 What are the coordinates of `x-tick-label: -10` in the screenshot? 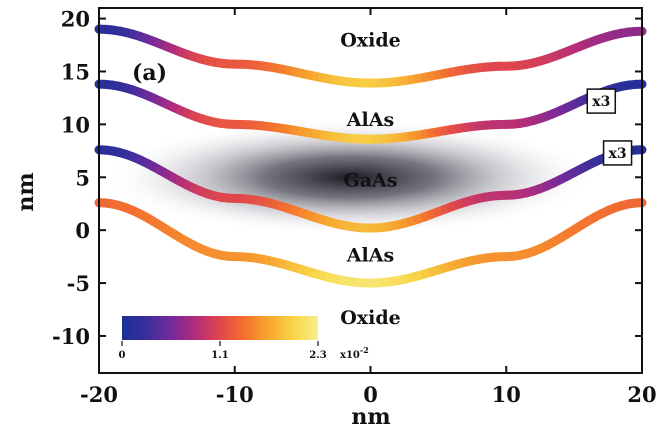 It's located at (235, 394).